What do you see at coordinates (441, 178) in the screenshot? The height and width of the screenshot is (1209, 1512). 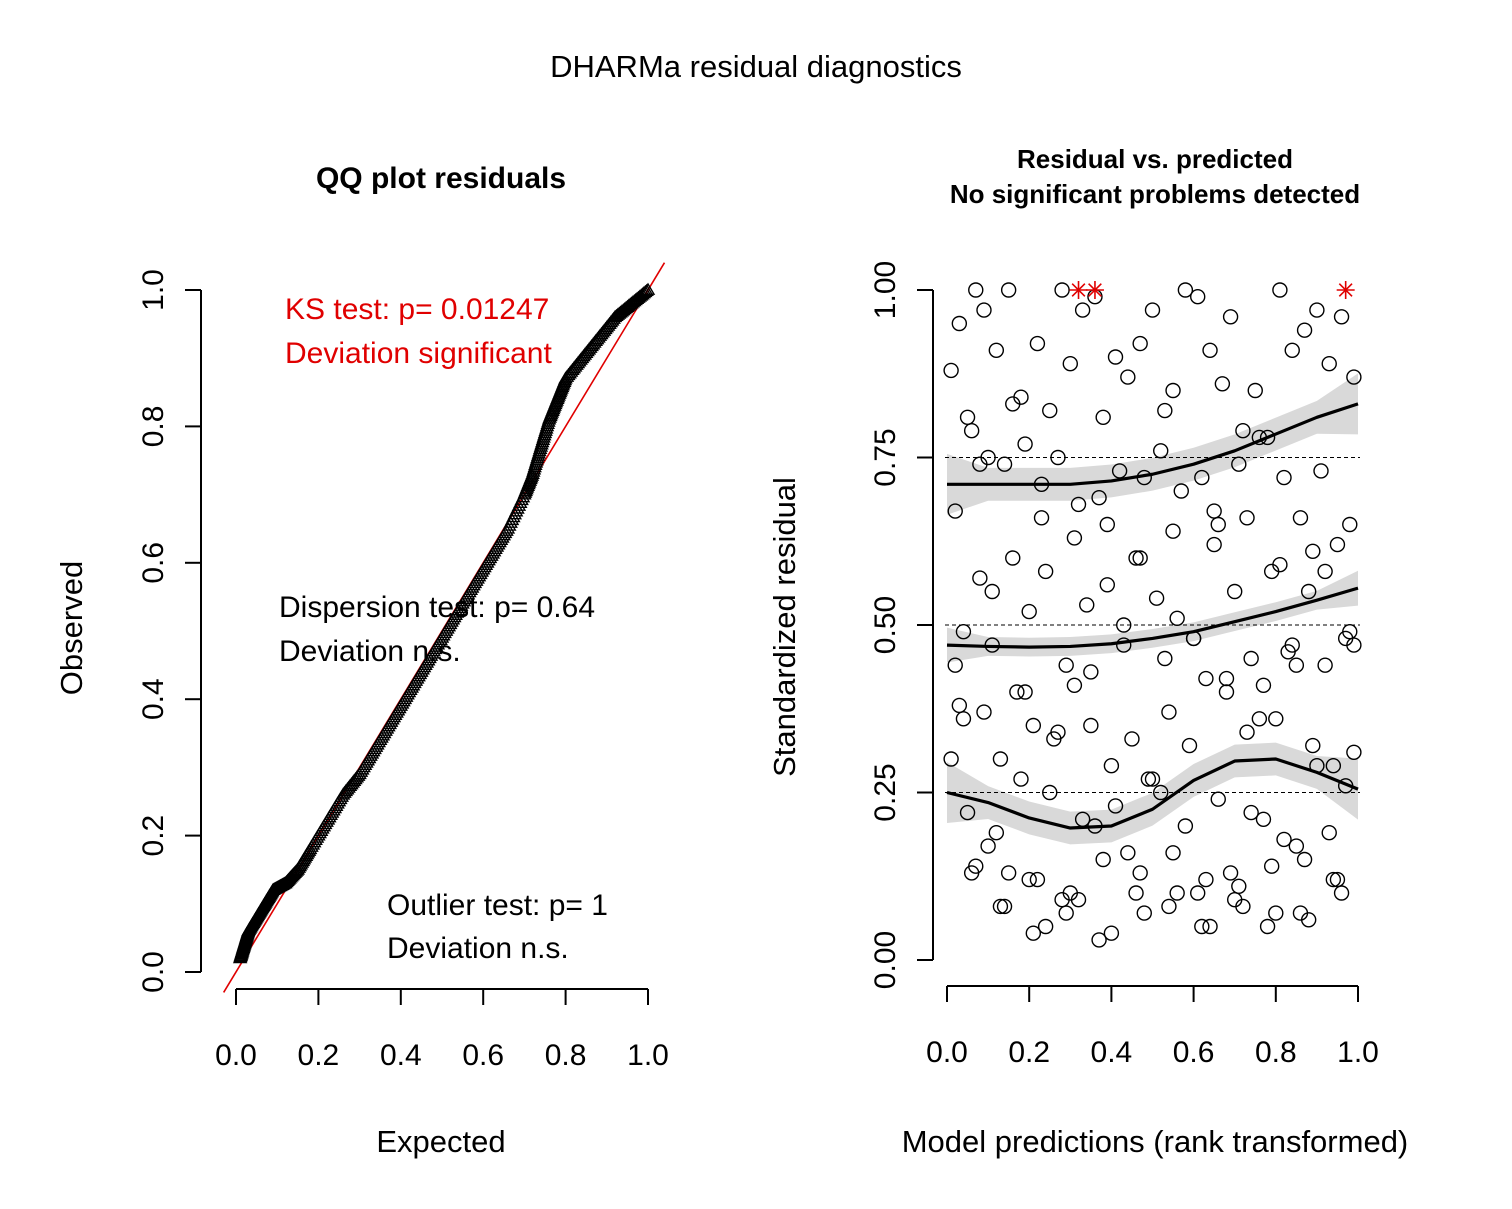 I see `qq-plot-title: QQ plot residuals` at bounding box center [441, 178].